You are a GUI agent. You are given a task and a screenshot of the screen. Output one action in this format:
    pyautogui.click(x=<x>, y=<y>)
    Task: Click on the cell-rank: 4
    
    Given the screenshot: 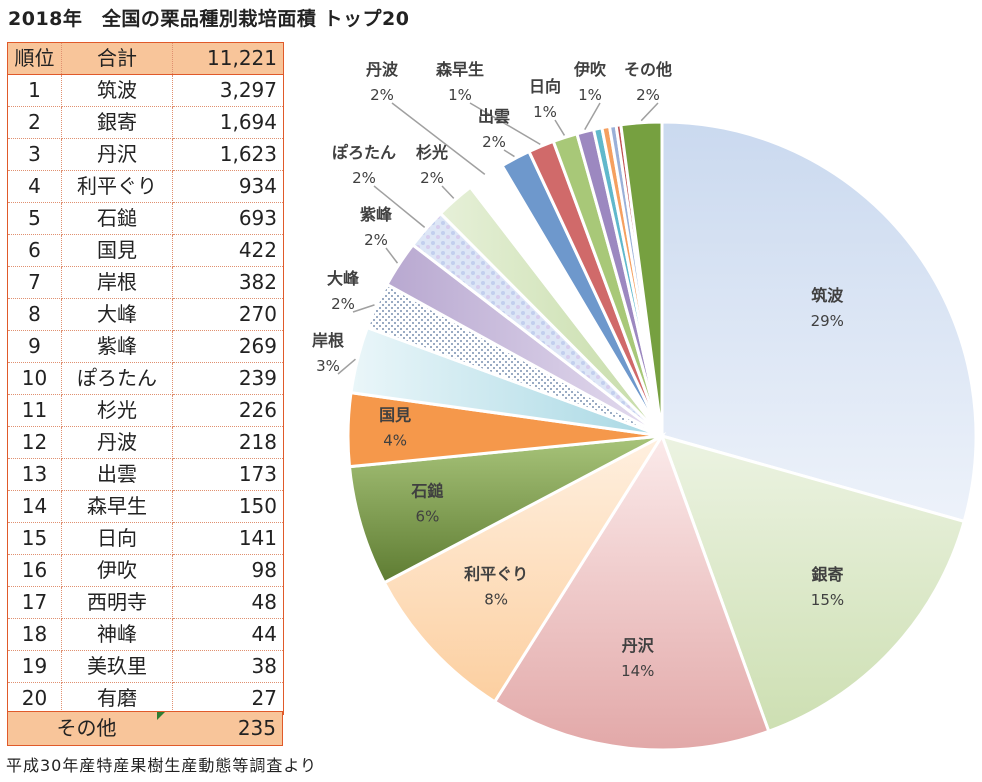 What is the action you would take?
    pyautogui.click(x=34, y=186)
    